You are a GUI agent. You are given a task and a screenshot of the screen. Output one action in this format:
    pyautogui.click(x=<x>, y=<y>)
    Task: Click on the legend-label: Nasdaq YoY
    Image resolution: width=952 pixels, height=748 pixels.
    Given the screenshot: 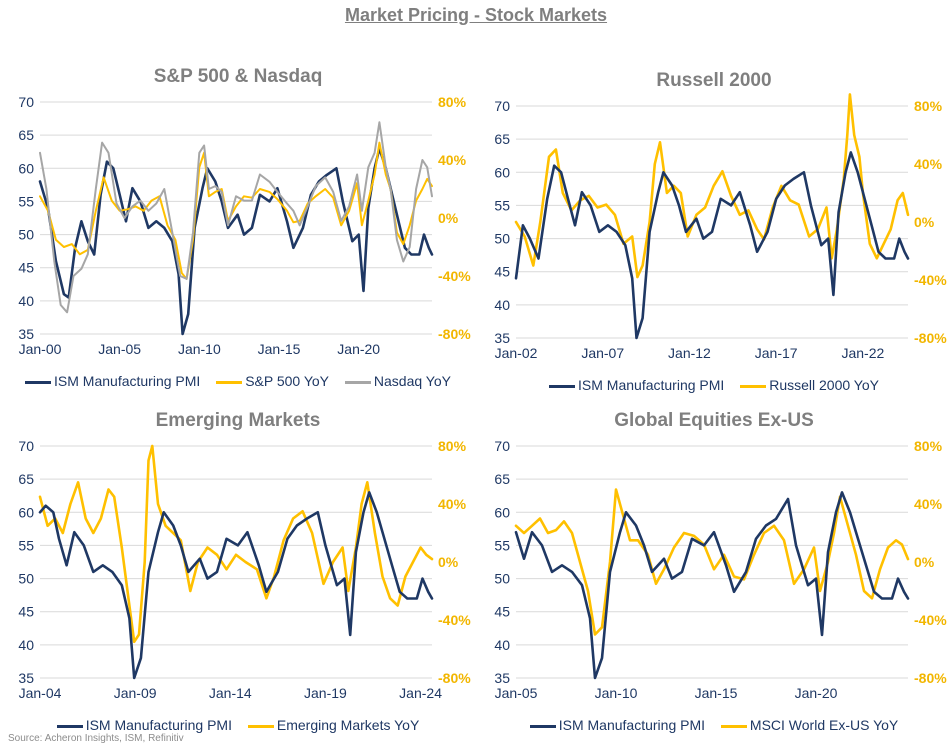 What is the action you would take?
    pyautogui.click(x=412, y=381)
    